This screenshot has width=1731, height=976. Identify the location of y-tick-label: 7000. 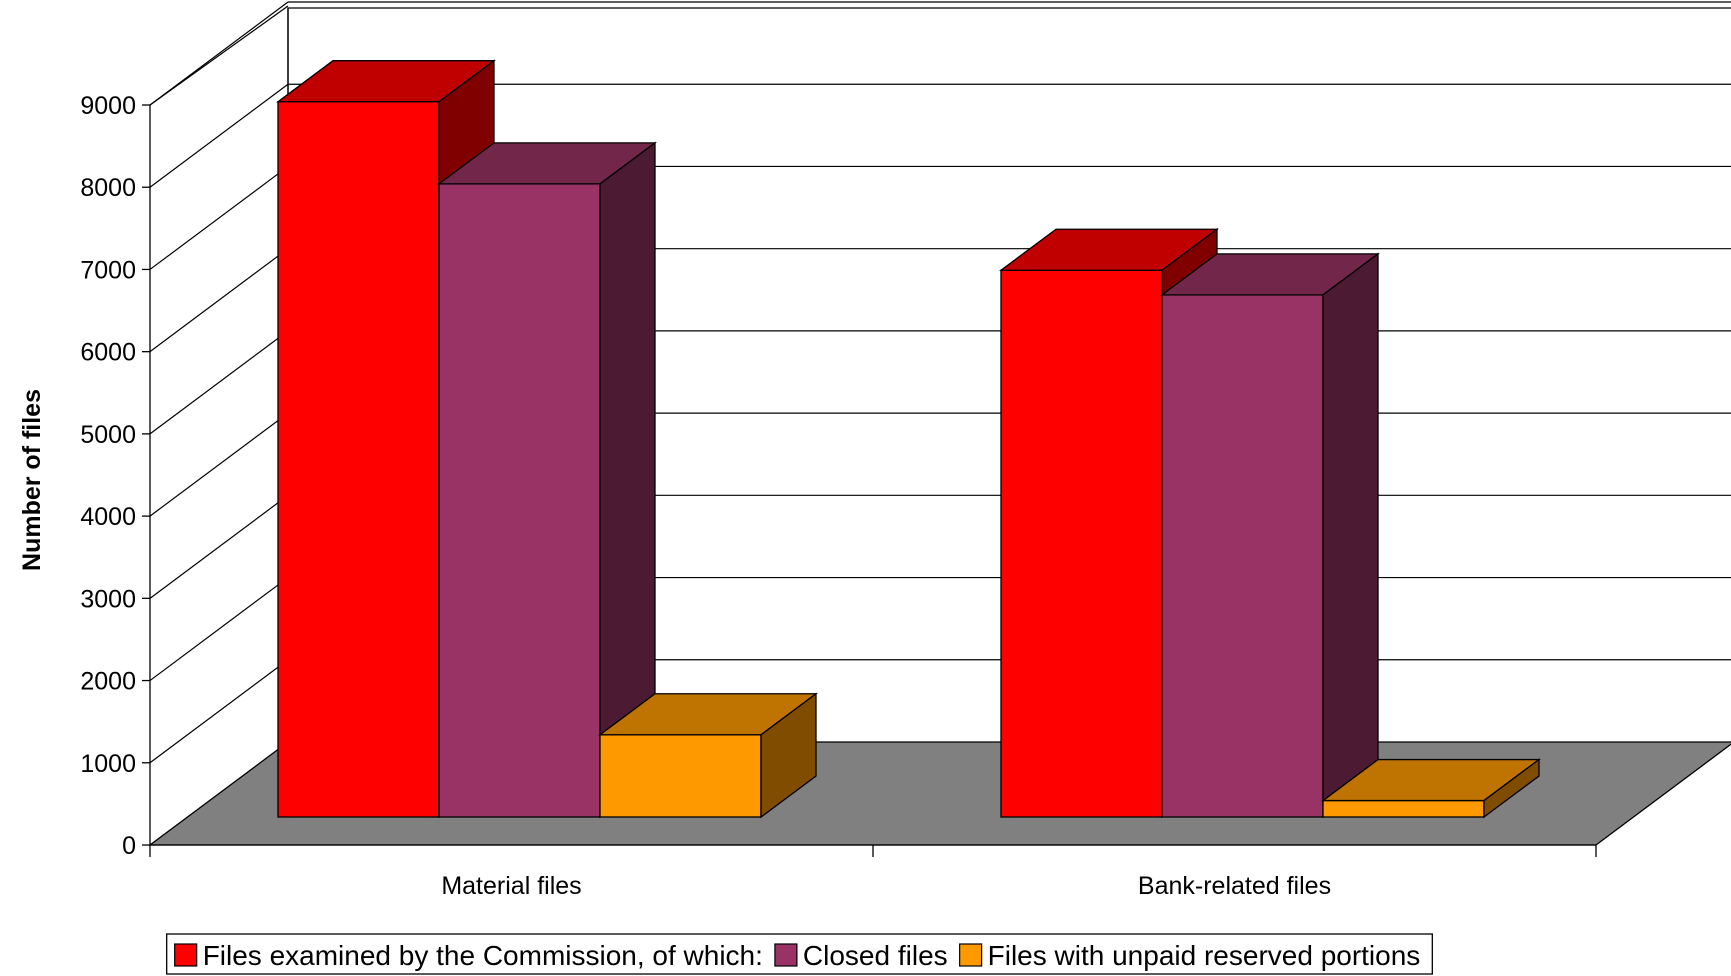
(108, 270).